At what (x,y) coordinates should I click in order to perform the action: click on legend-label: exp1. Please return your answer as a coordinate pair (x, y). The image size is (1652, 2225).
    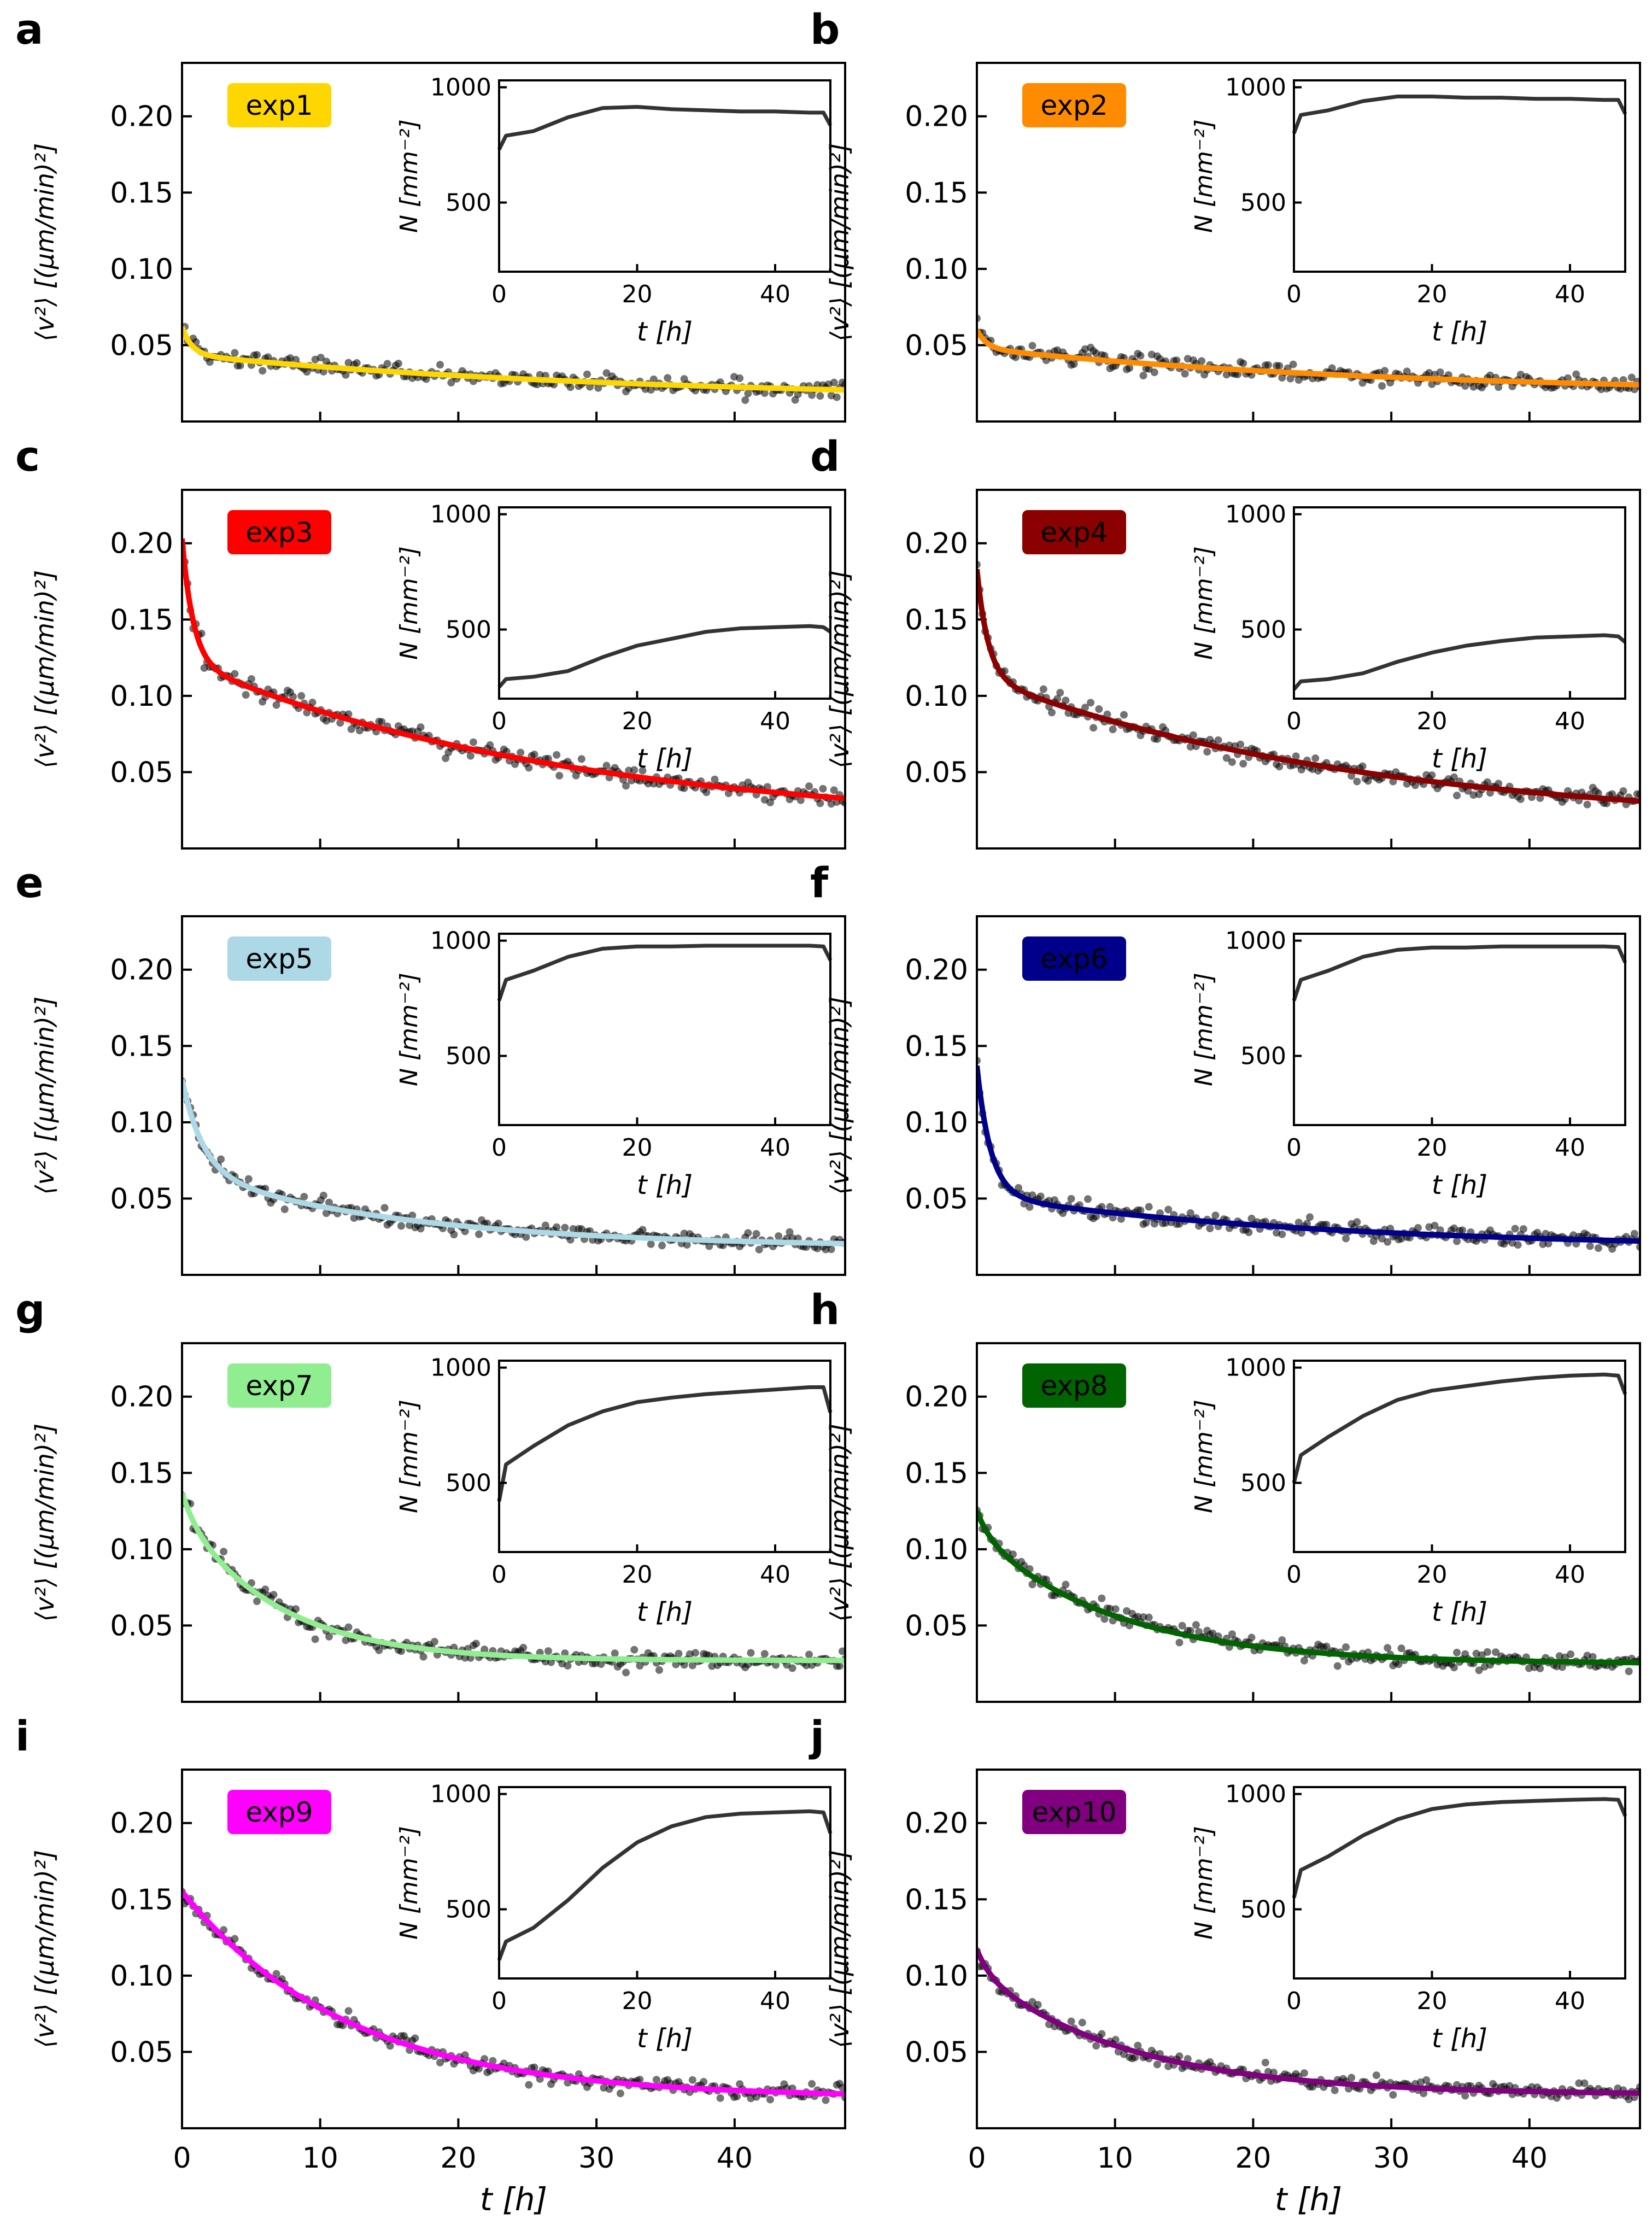
    Looking at the image, I should click on (279, 105).